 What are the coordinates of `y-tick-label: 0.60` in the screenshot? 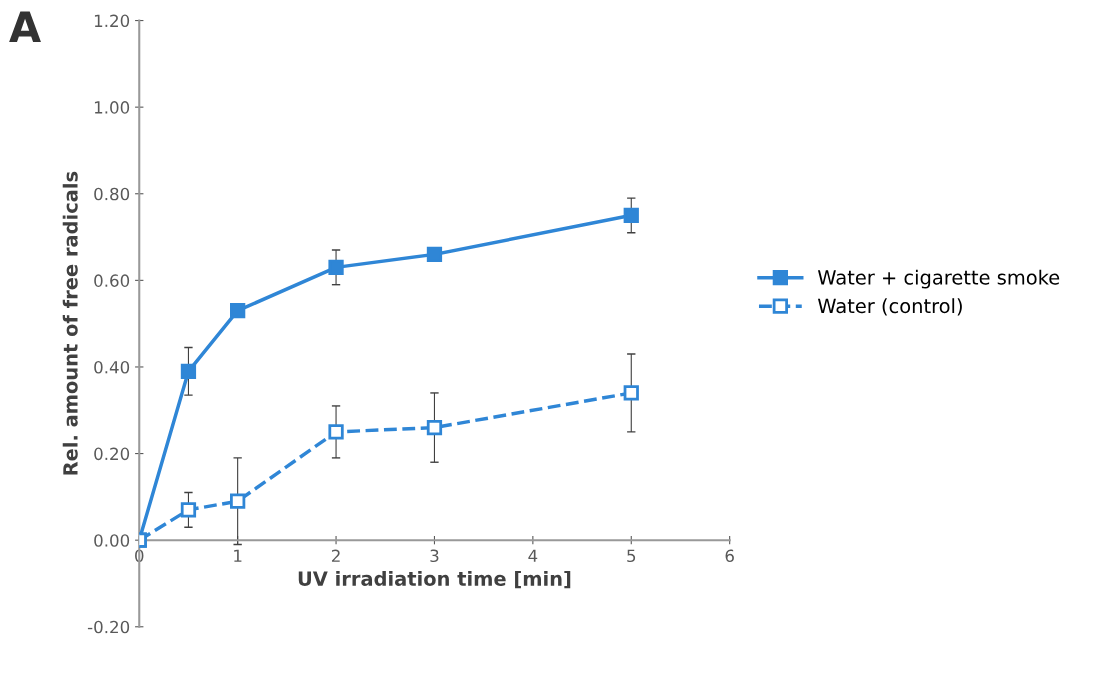 It's located at (112, 280).